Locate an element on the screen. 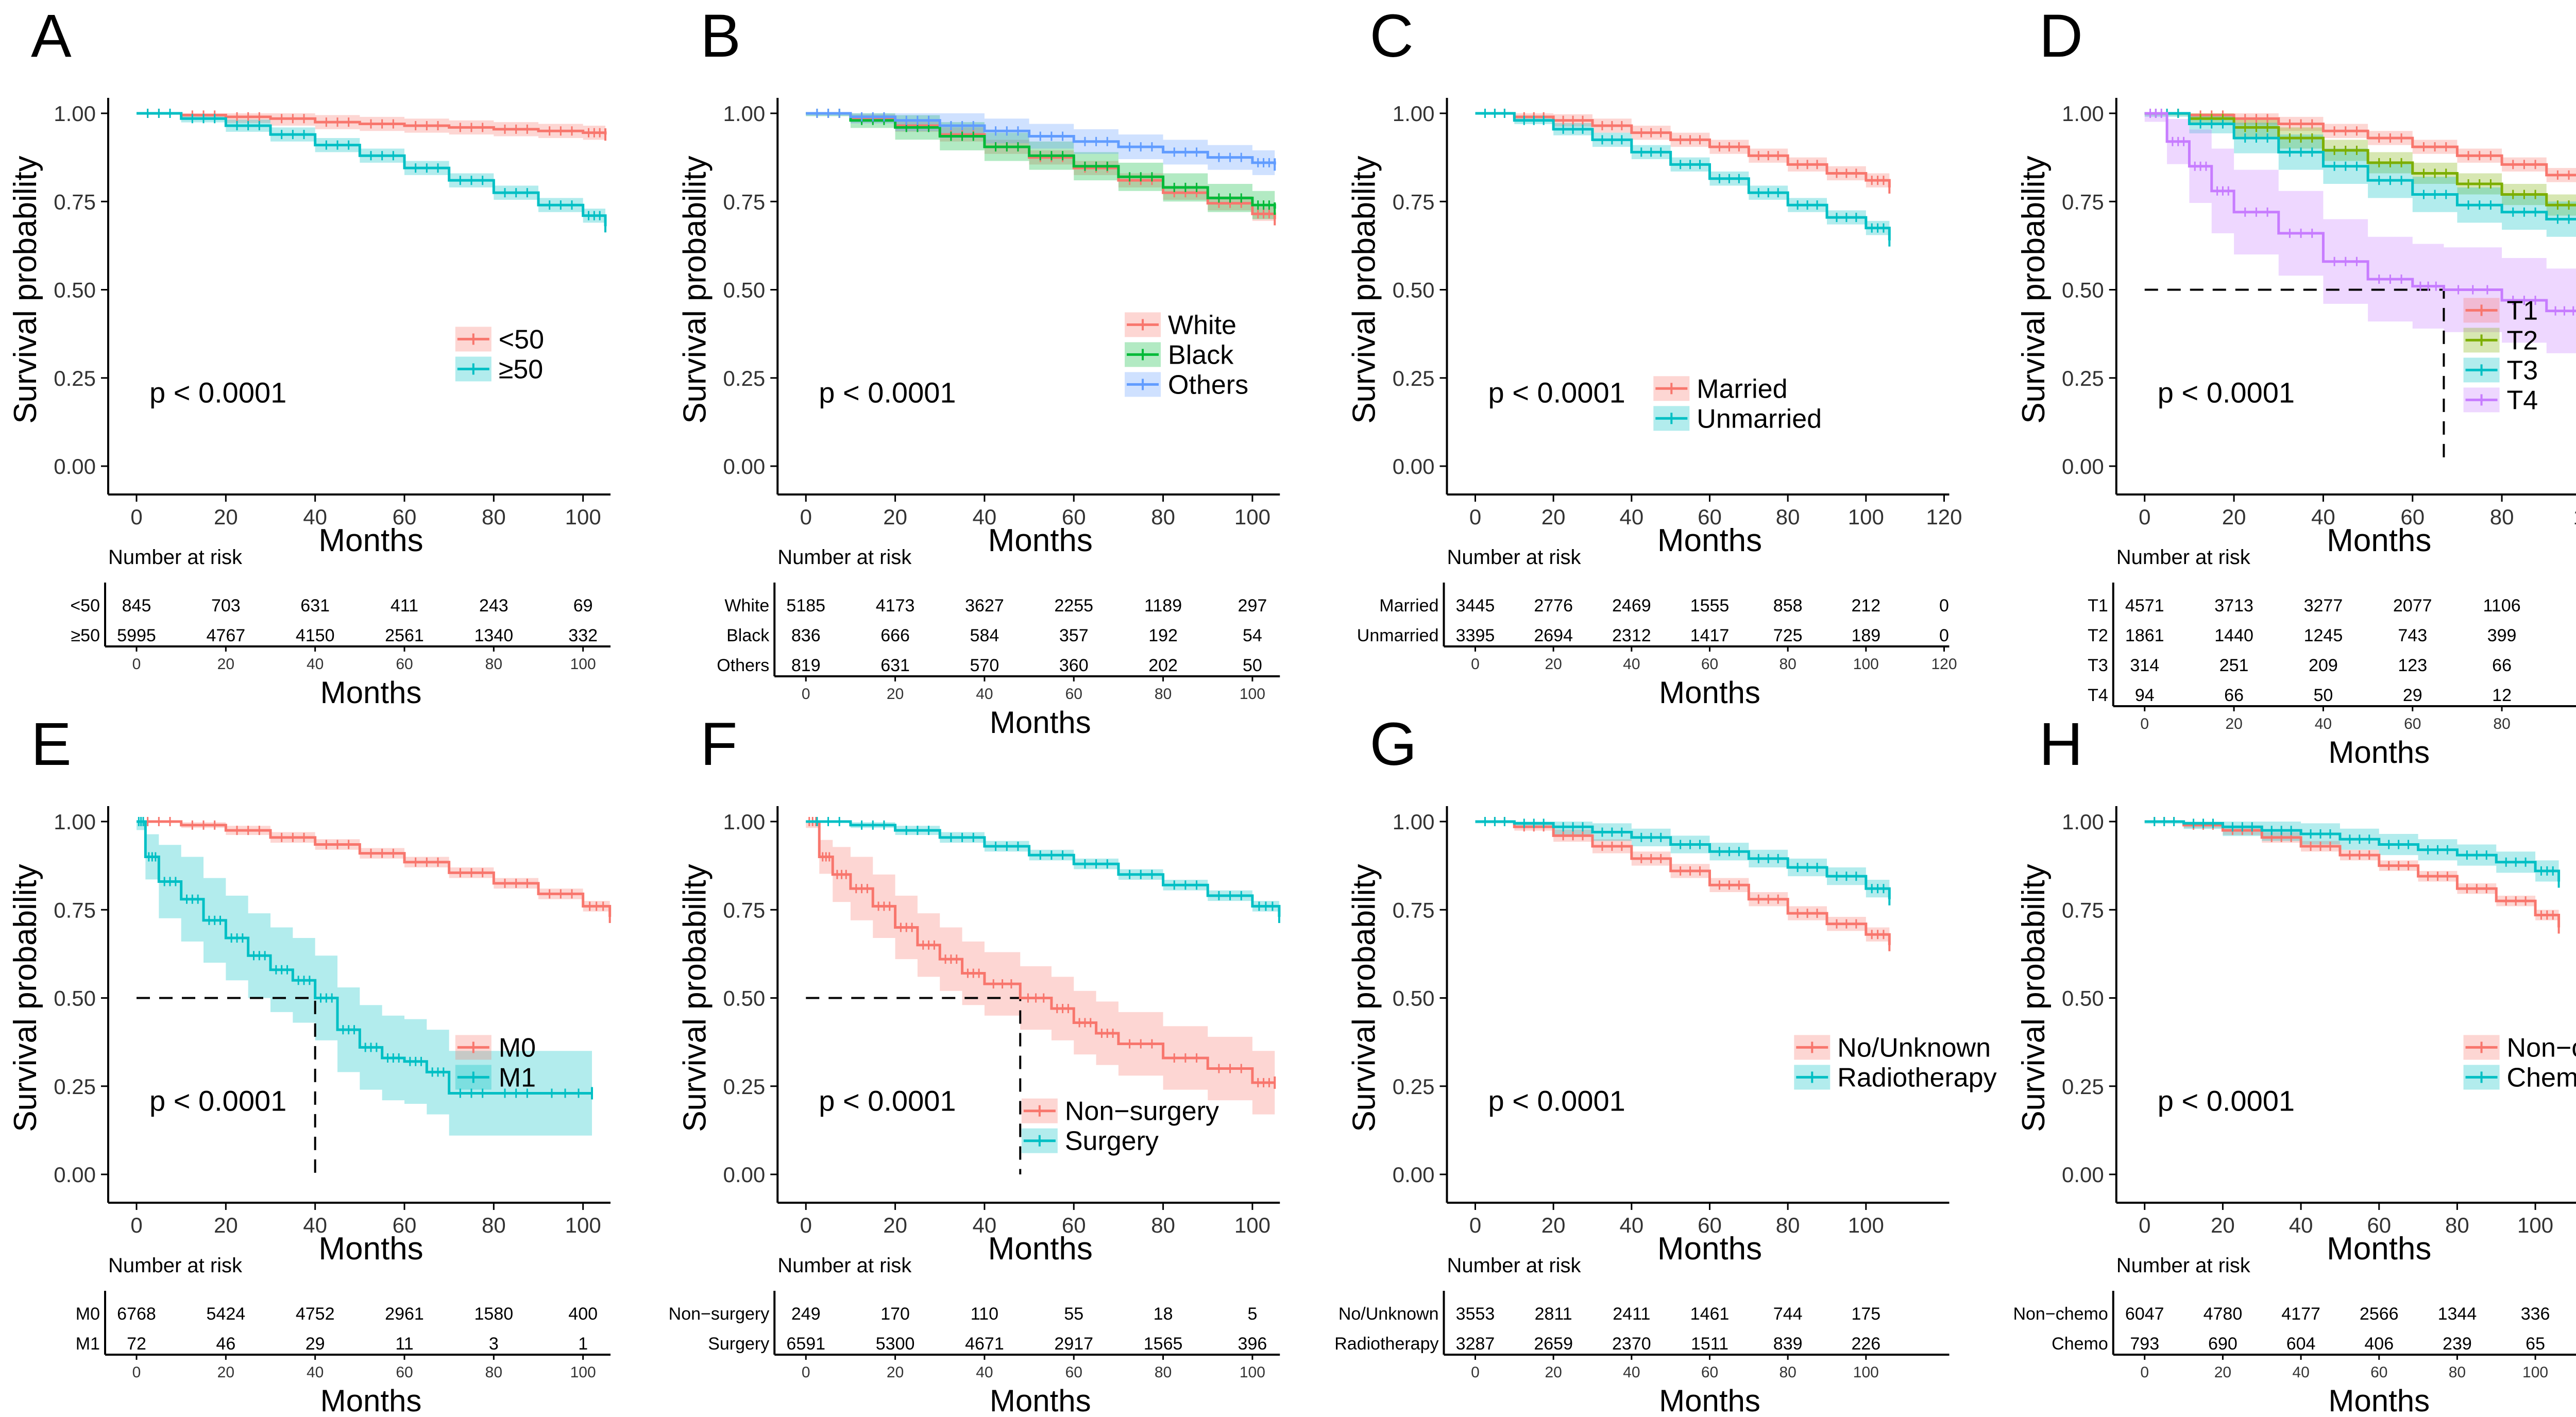 The image size is (2576, 1417). legend-label: T1 is located at coordinates (2522, 311).